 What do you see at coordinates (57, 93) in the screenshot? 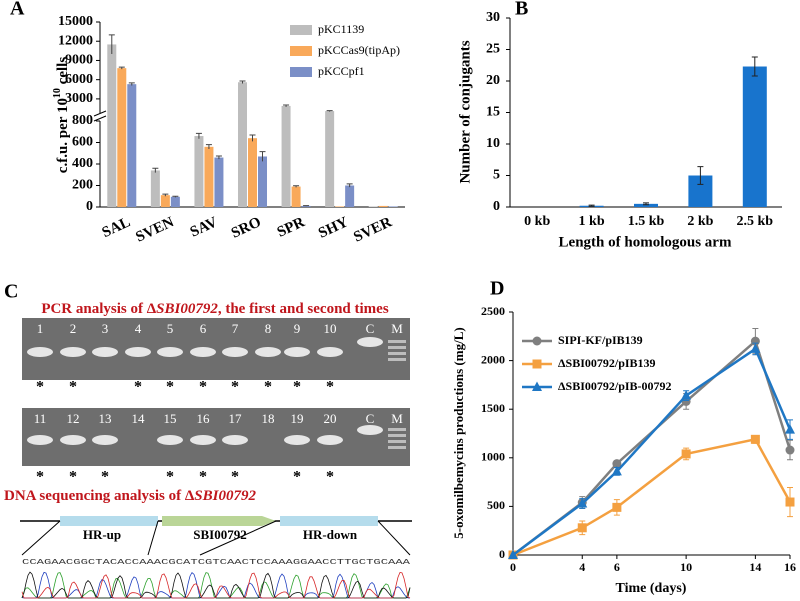
I see `y-label-sup: 10` at bounding box center [57, 93].